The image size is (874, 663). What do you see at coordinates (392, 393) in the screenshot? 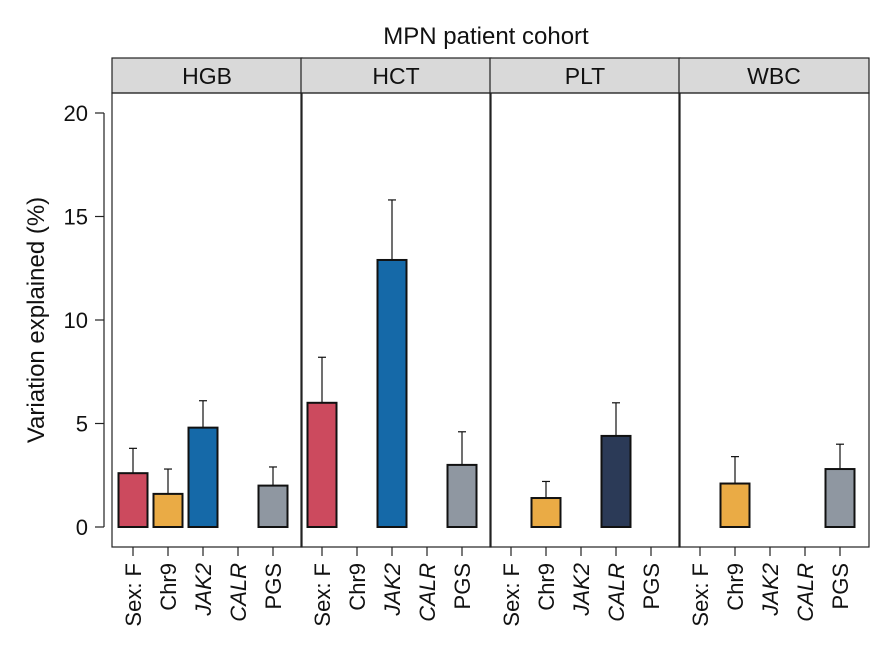
I see `bar-hct-jak2` at bounding box center [392, 393].